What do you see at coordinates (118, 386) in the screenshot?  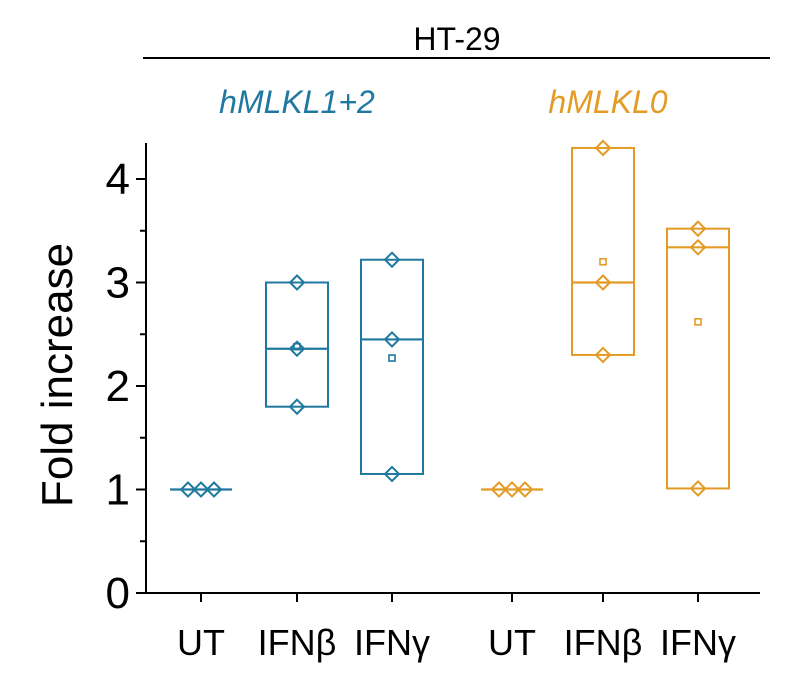 I see `y-tick-label-2: 2` at bounding box center [118, 386].